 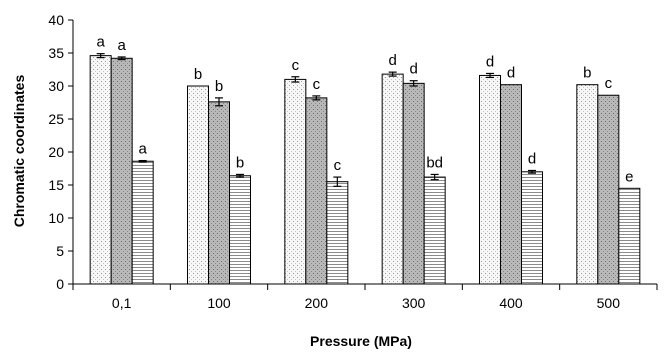 What do you see at coordinates (56, 86) in the screenshot?
I see `y-tick-label: 30` at bounding box center [56, 86].